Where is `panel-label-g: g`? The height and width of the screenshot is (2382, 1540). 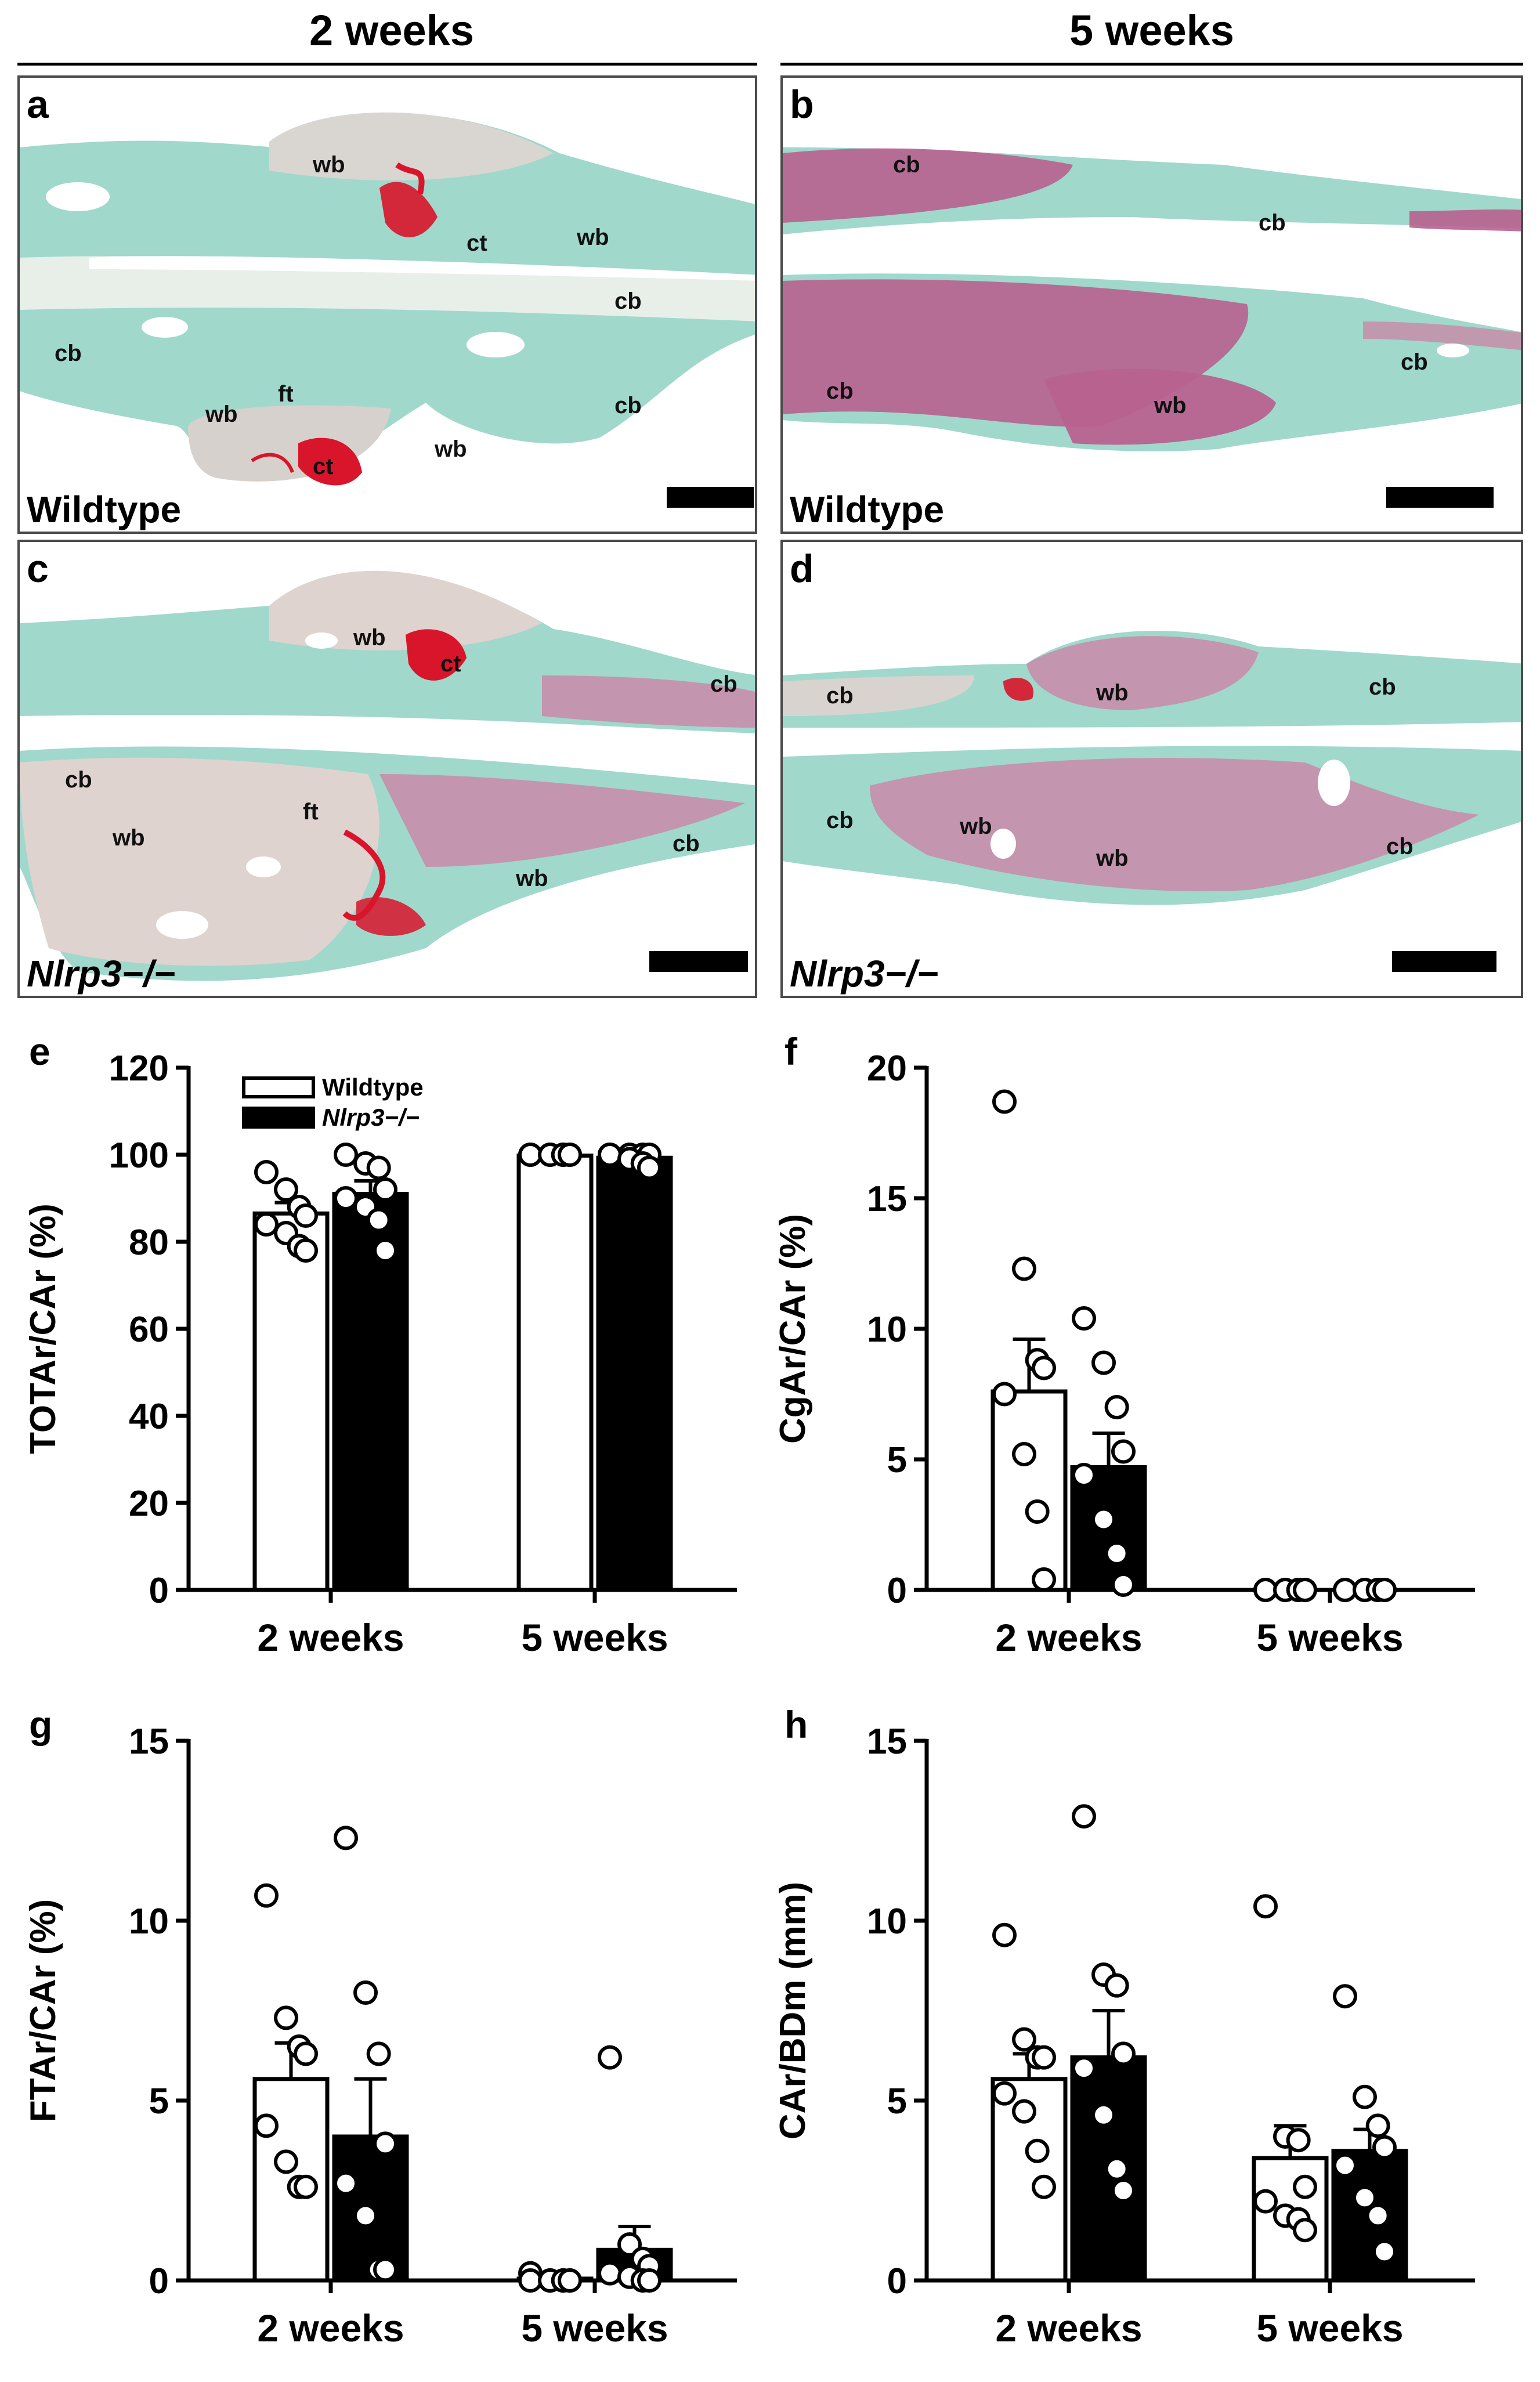
panel-label-g: g is located at coordinates (41, 1724).